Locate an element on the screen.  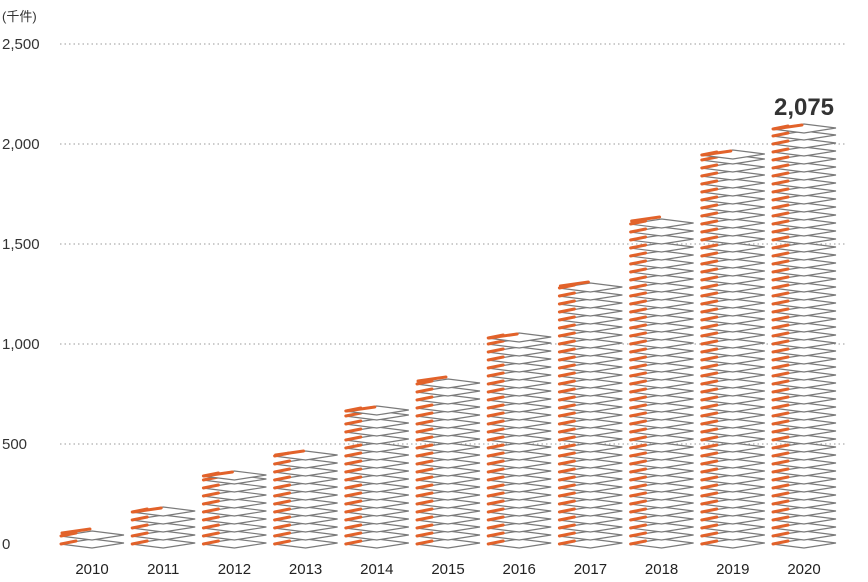
y-axis-ticks: 0 500 1,000 1,500 2,000 2,500 is located at coordinates (21, 294).